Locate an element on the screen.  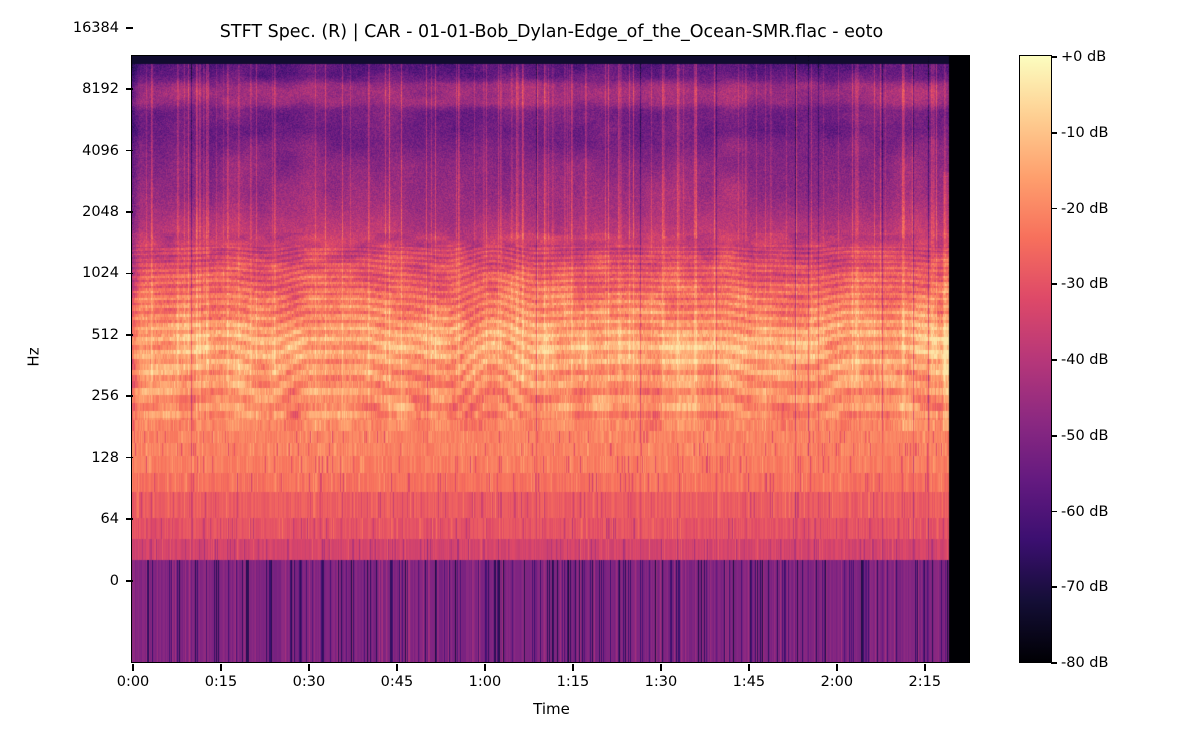
colorbar-tick-label: -40 dB is located at coordinates (1085, 360).